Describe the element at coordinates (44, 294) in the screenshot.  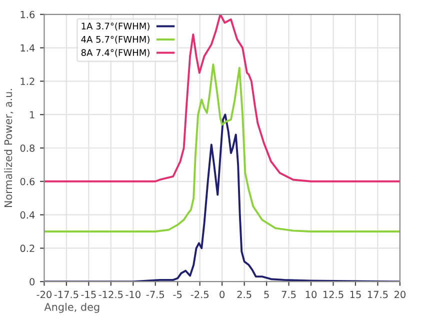
I see `x-tick-label: -20` at that location.